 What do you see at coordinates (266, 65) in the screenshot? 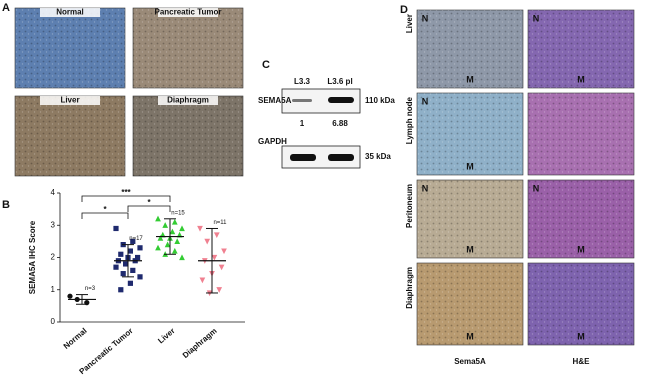
I see `panel-letter: C` at bounding box center [266, 65].